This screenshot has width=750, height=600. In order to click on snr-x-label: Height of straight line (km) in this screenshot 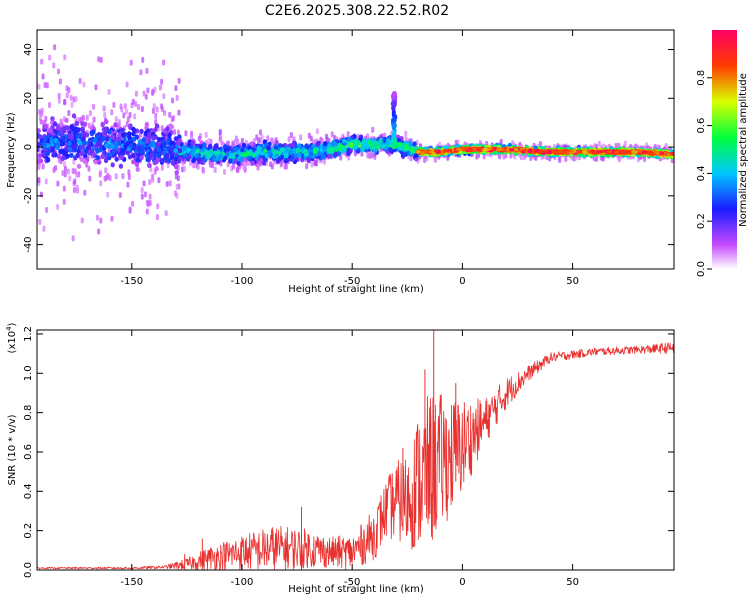, I will do `click(356, 589)`.